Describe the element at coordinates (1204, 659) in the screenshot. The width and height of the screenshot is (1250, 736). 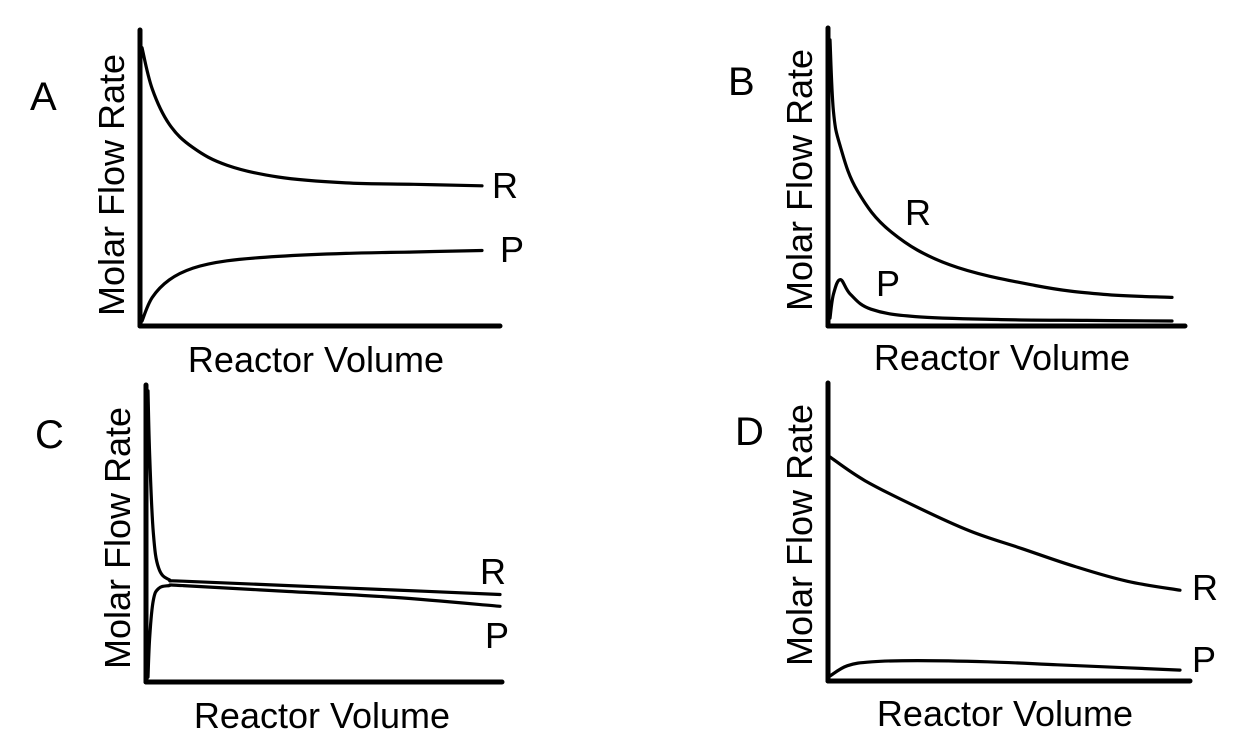
I see `panel-d-series-p-label: P` at that location.